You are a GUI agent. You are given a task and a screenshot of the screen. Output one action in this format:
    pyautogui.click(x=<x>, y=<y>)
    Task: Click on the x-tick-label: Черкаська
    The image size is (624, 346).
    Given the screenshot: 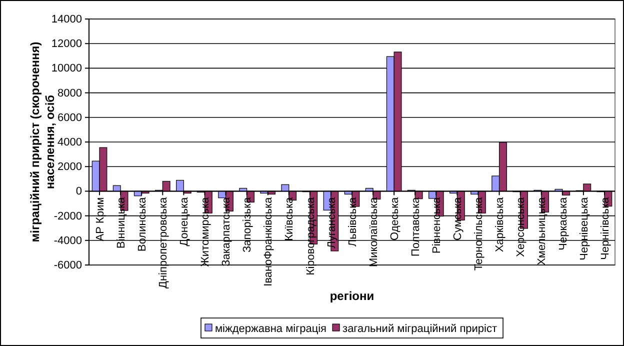 What is the action you would take?
    pyautogui.click(x=563, y=223)
    